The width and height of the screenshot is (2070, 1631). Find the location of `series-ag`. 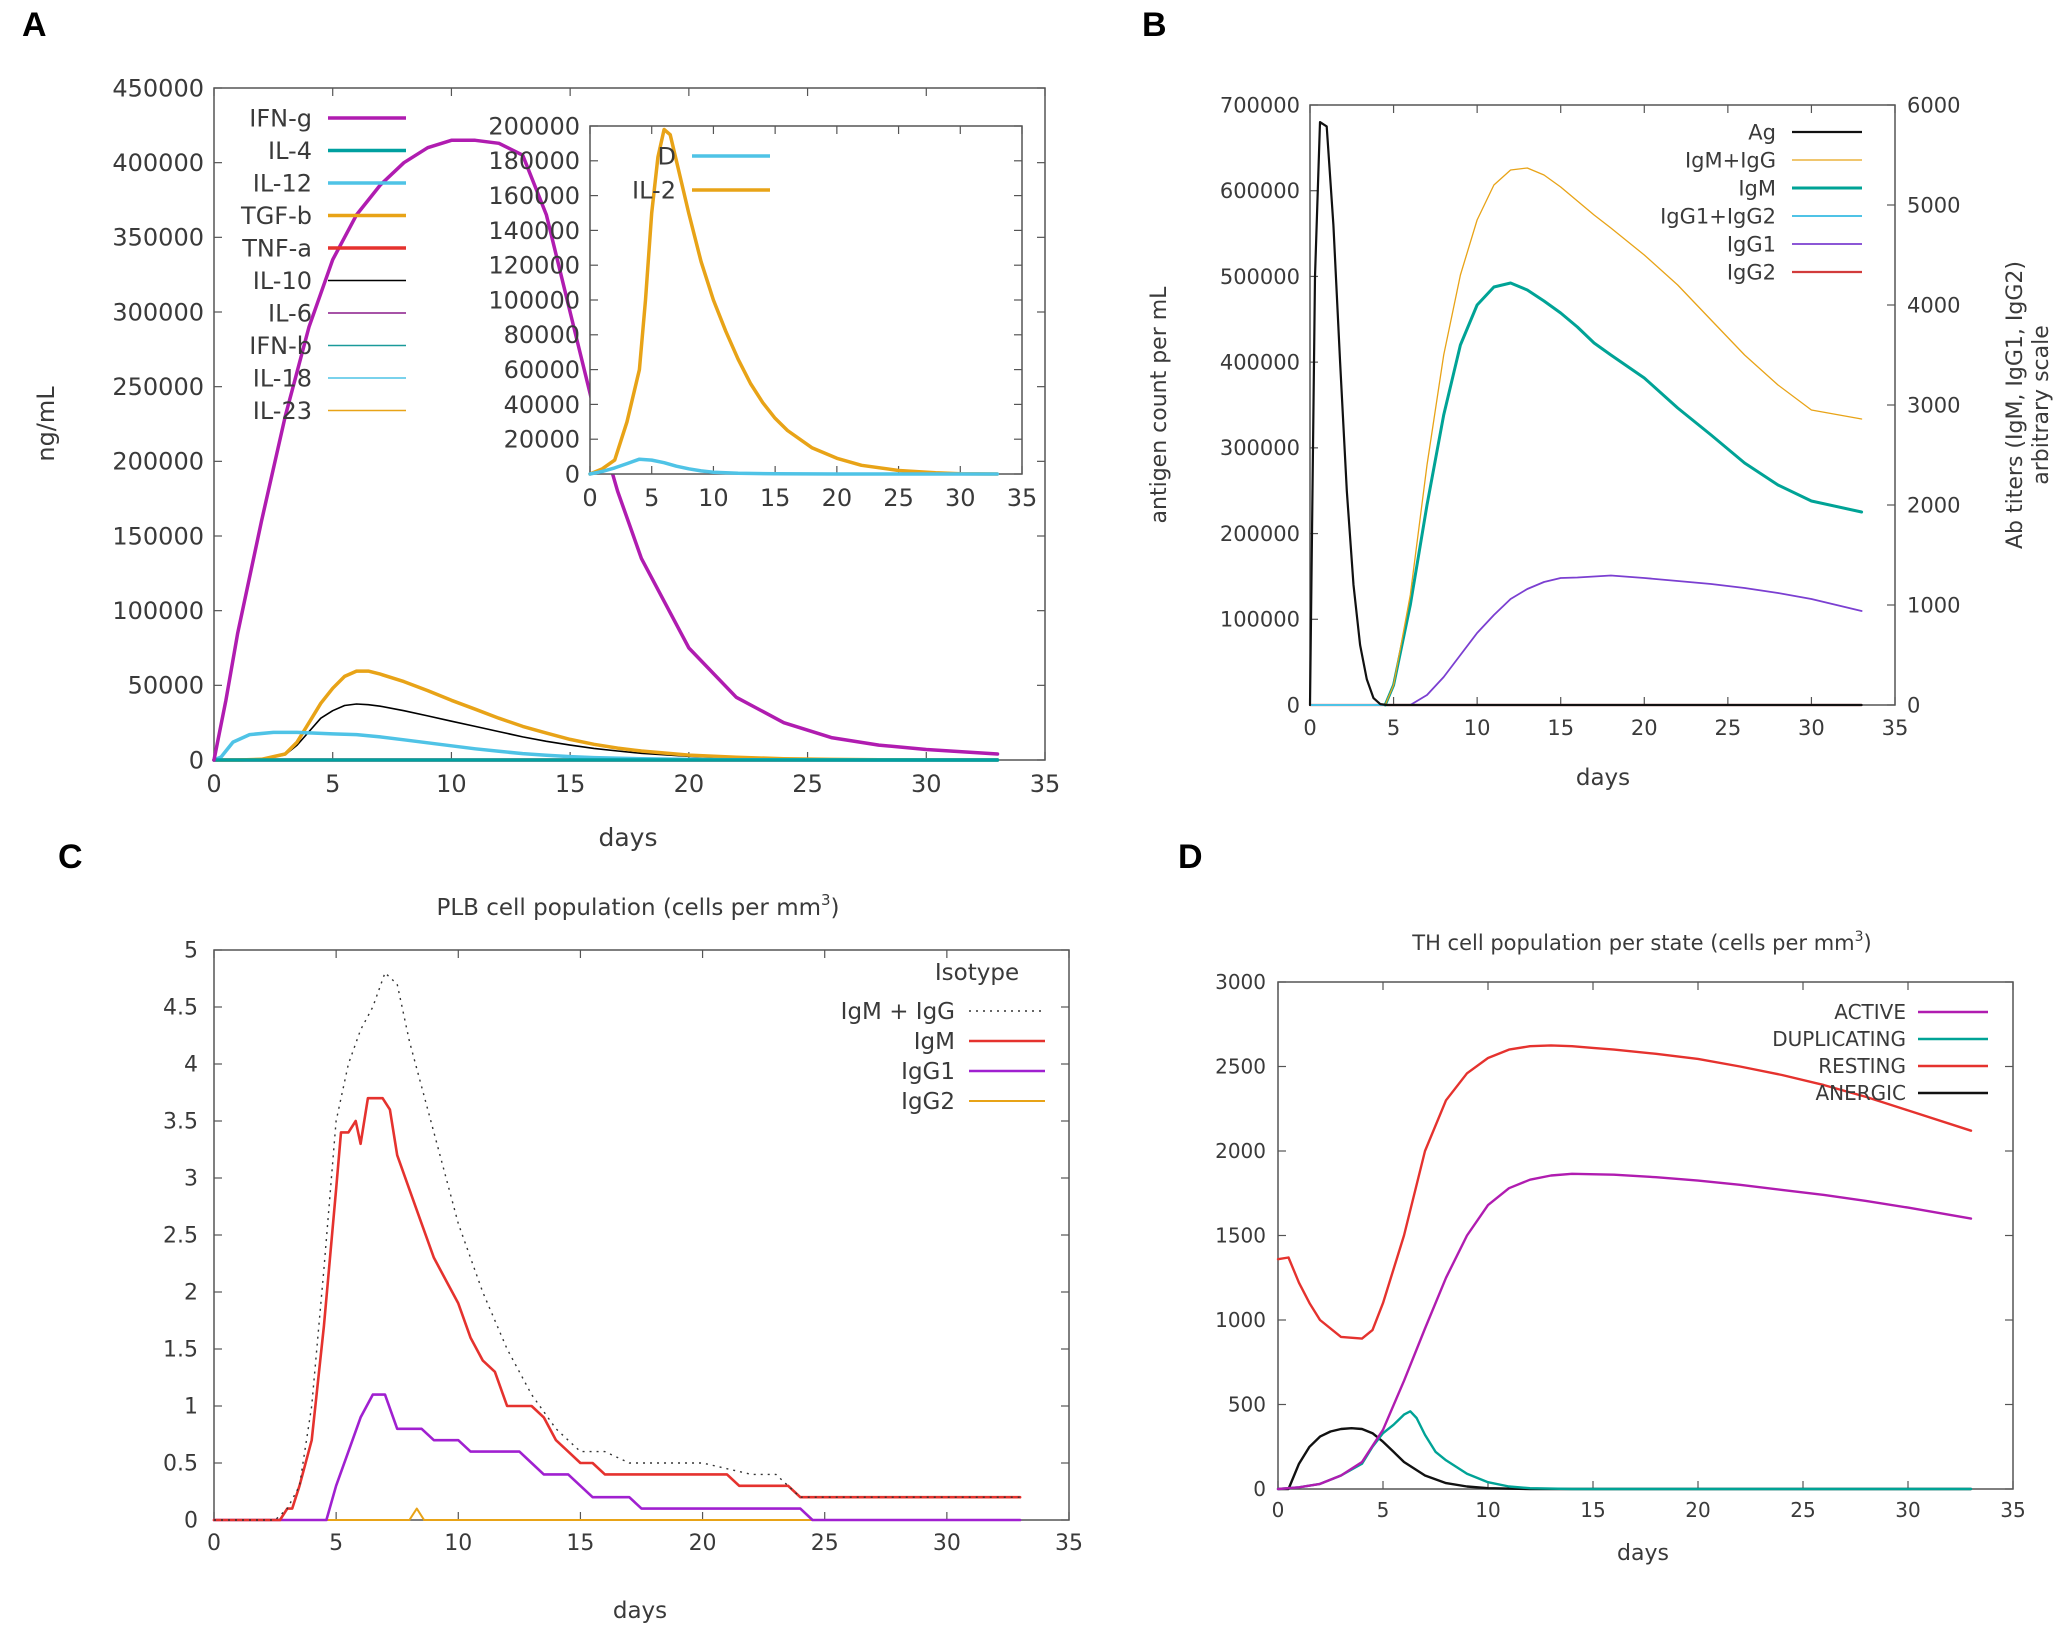

series-ag is located at coordinates (1585, 413).